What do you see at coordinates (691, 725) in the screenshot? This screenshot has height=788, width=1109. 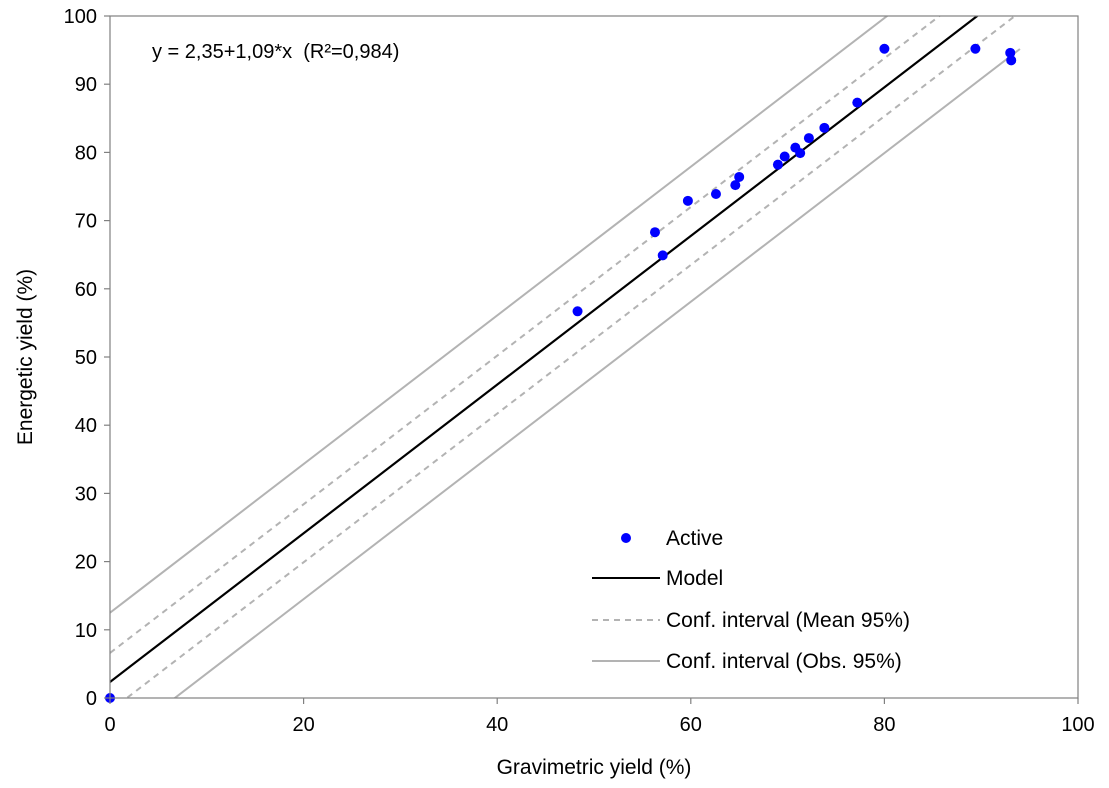 I see `x-tick-label: 60` at bounding box center [691, 725].